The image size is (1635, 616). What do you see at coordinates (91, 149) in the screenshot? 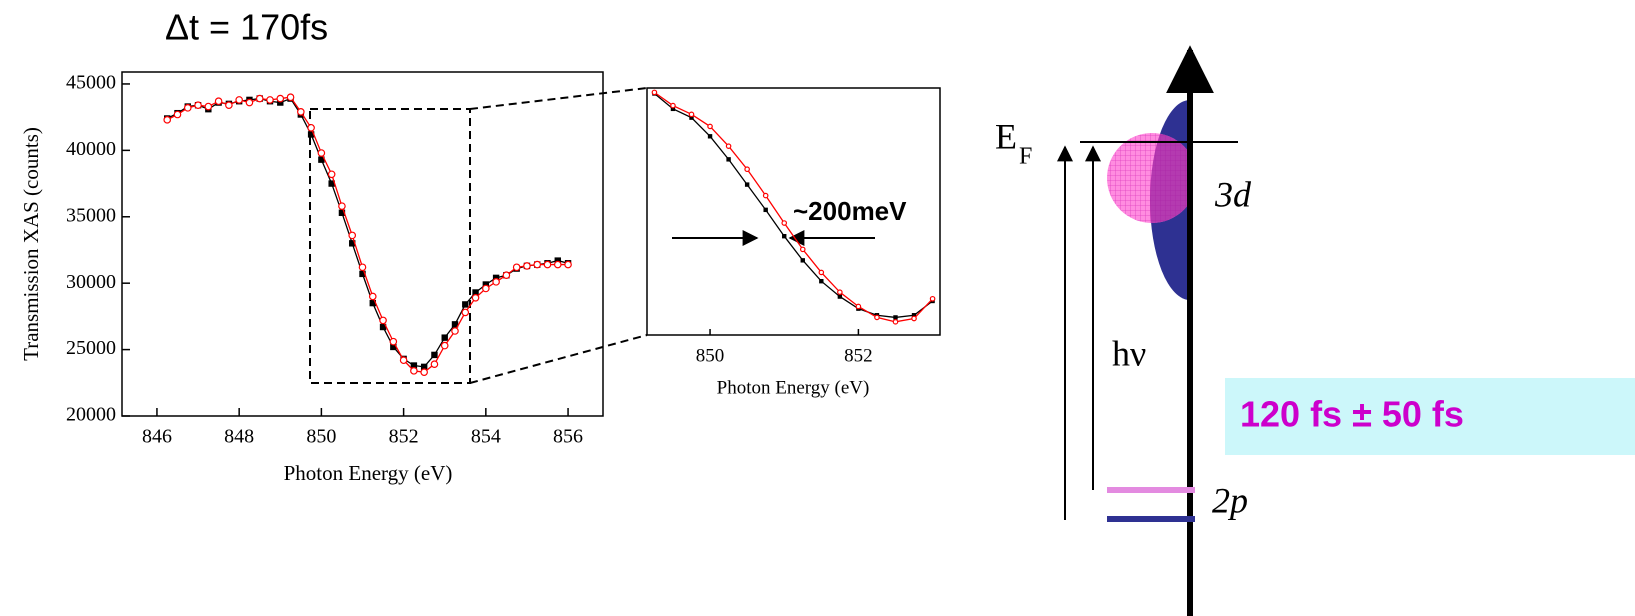
I see `y-tick-label: 40000` at bounding box center [91, 149].